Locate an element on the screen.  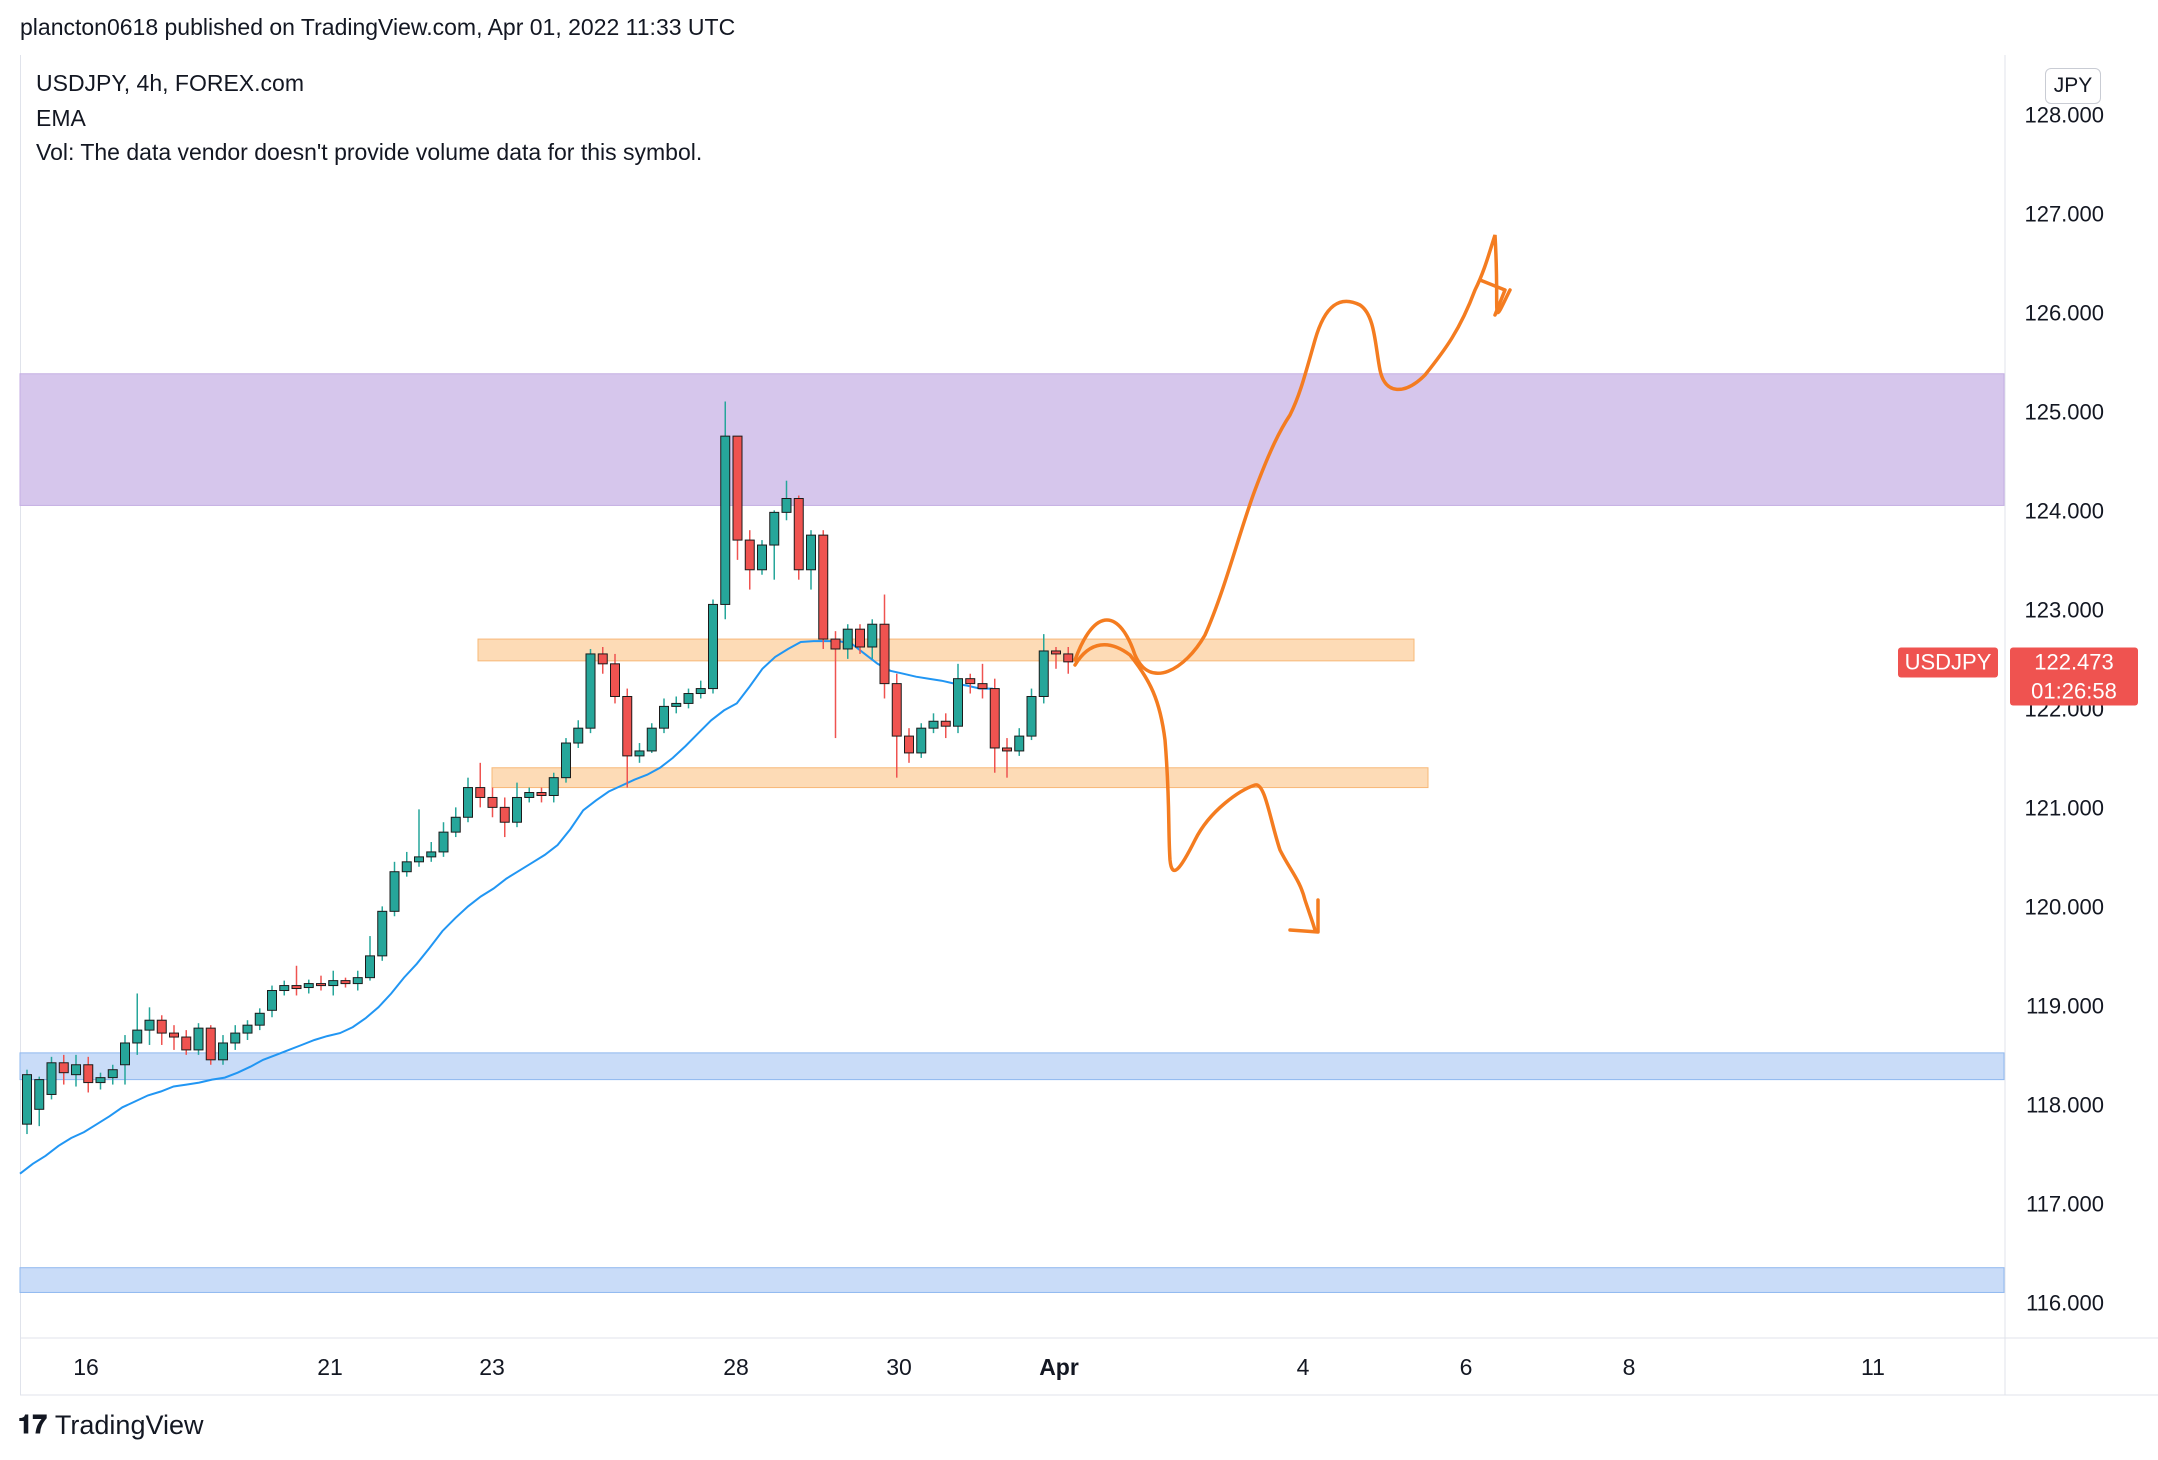
bearish-arrowhead is located at coordinates (1304, 916).